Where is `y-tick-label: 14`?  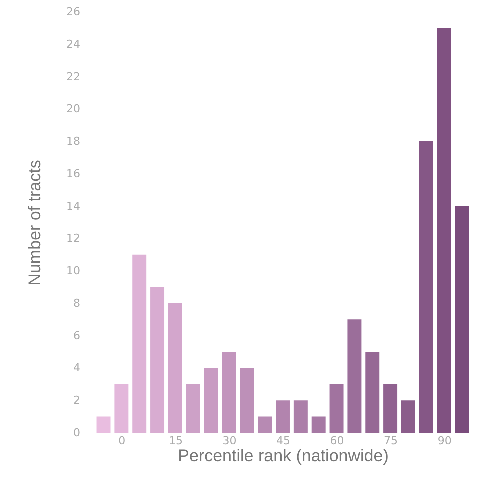
y-tick-label: 14 is located at coordinates (73, 206).